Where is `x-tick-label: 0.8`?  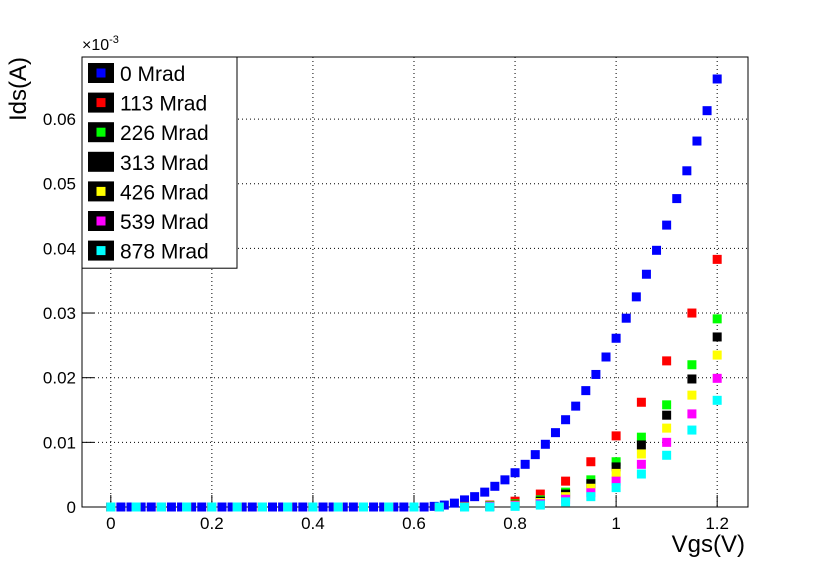 x-tick-label: 0.8 is located at coordinates (515, 523).